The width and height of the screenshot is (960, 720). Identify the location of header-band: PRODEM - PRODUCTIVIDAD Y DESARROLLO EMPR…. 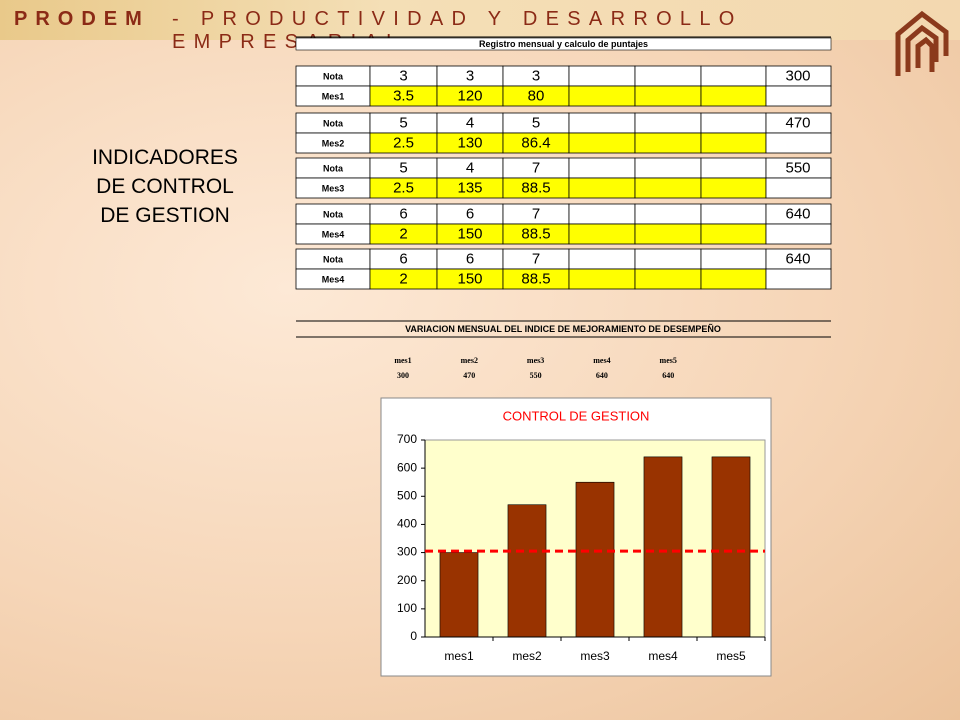
(480, 26).